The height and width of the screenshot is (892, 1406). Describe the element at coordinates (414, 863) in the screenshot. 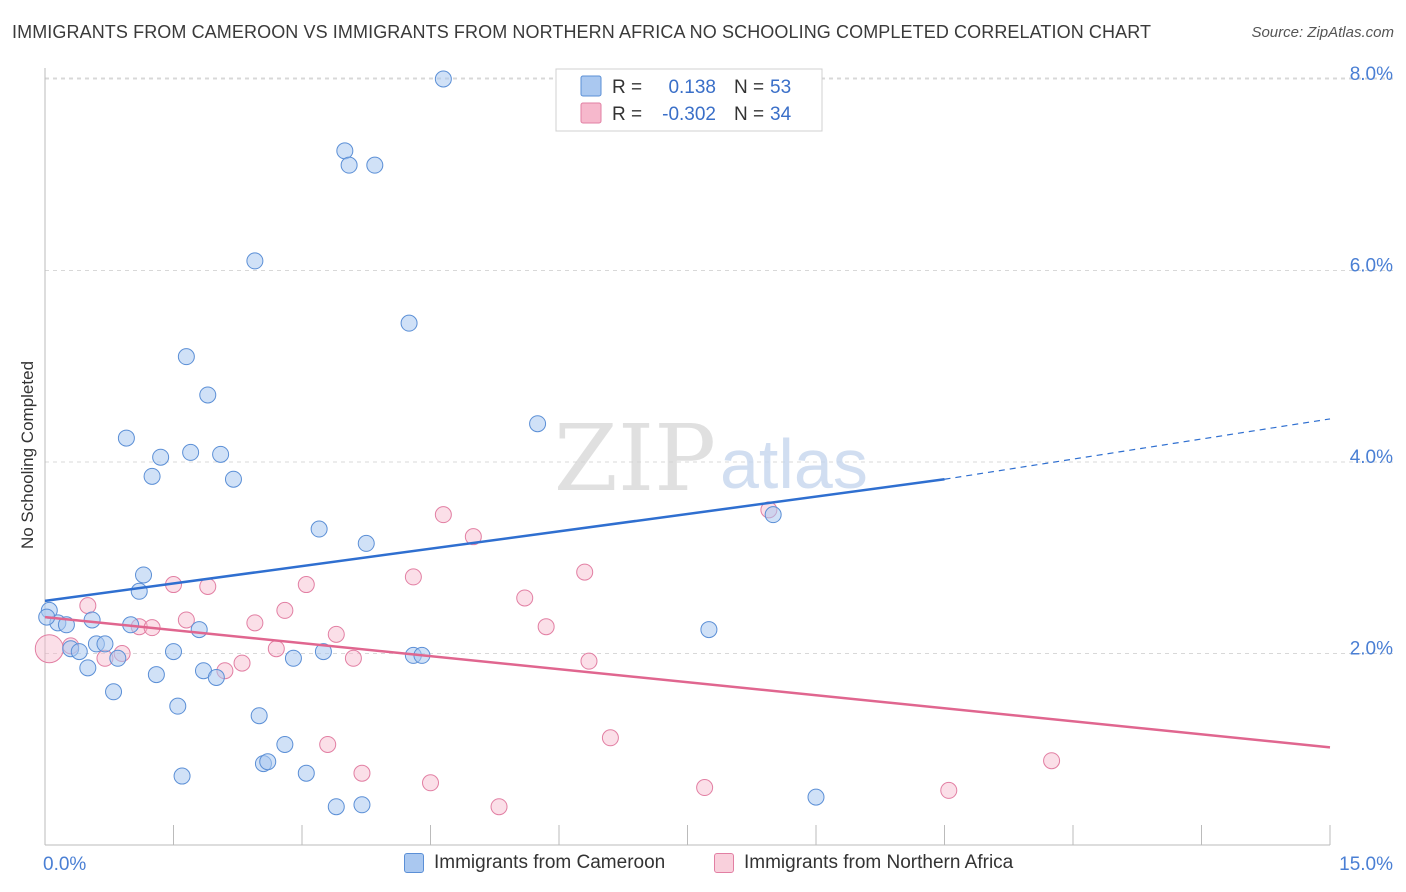

I see `legend-swatch-blue` at that location.